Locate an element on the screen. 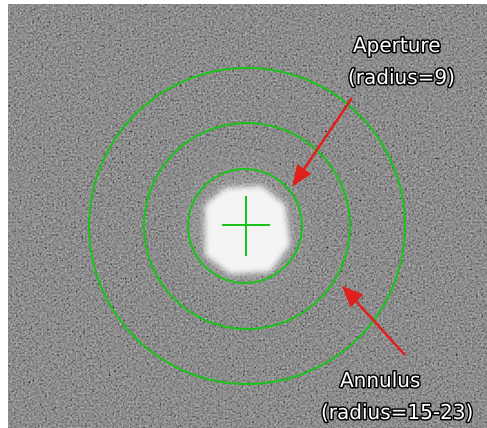  annulus-detail: (radius=15-23) is located at coordinates (397, 412).